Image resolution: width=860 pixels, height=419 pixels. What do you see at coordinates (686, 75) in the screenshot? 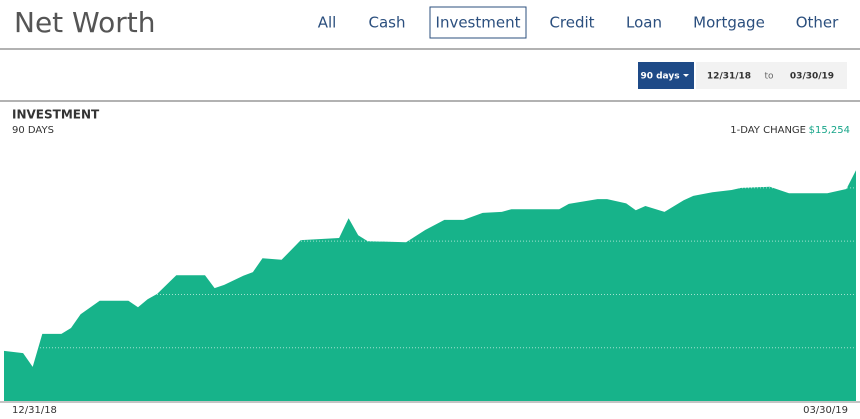
I see `dropdown-caret` at bounding box center [686, 75].